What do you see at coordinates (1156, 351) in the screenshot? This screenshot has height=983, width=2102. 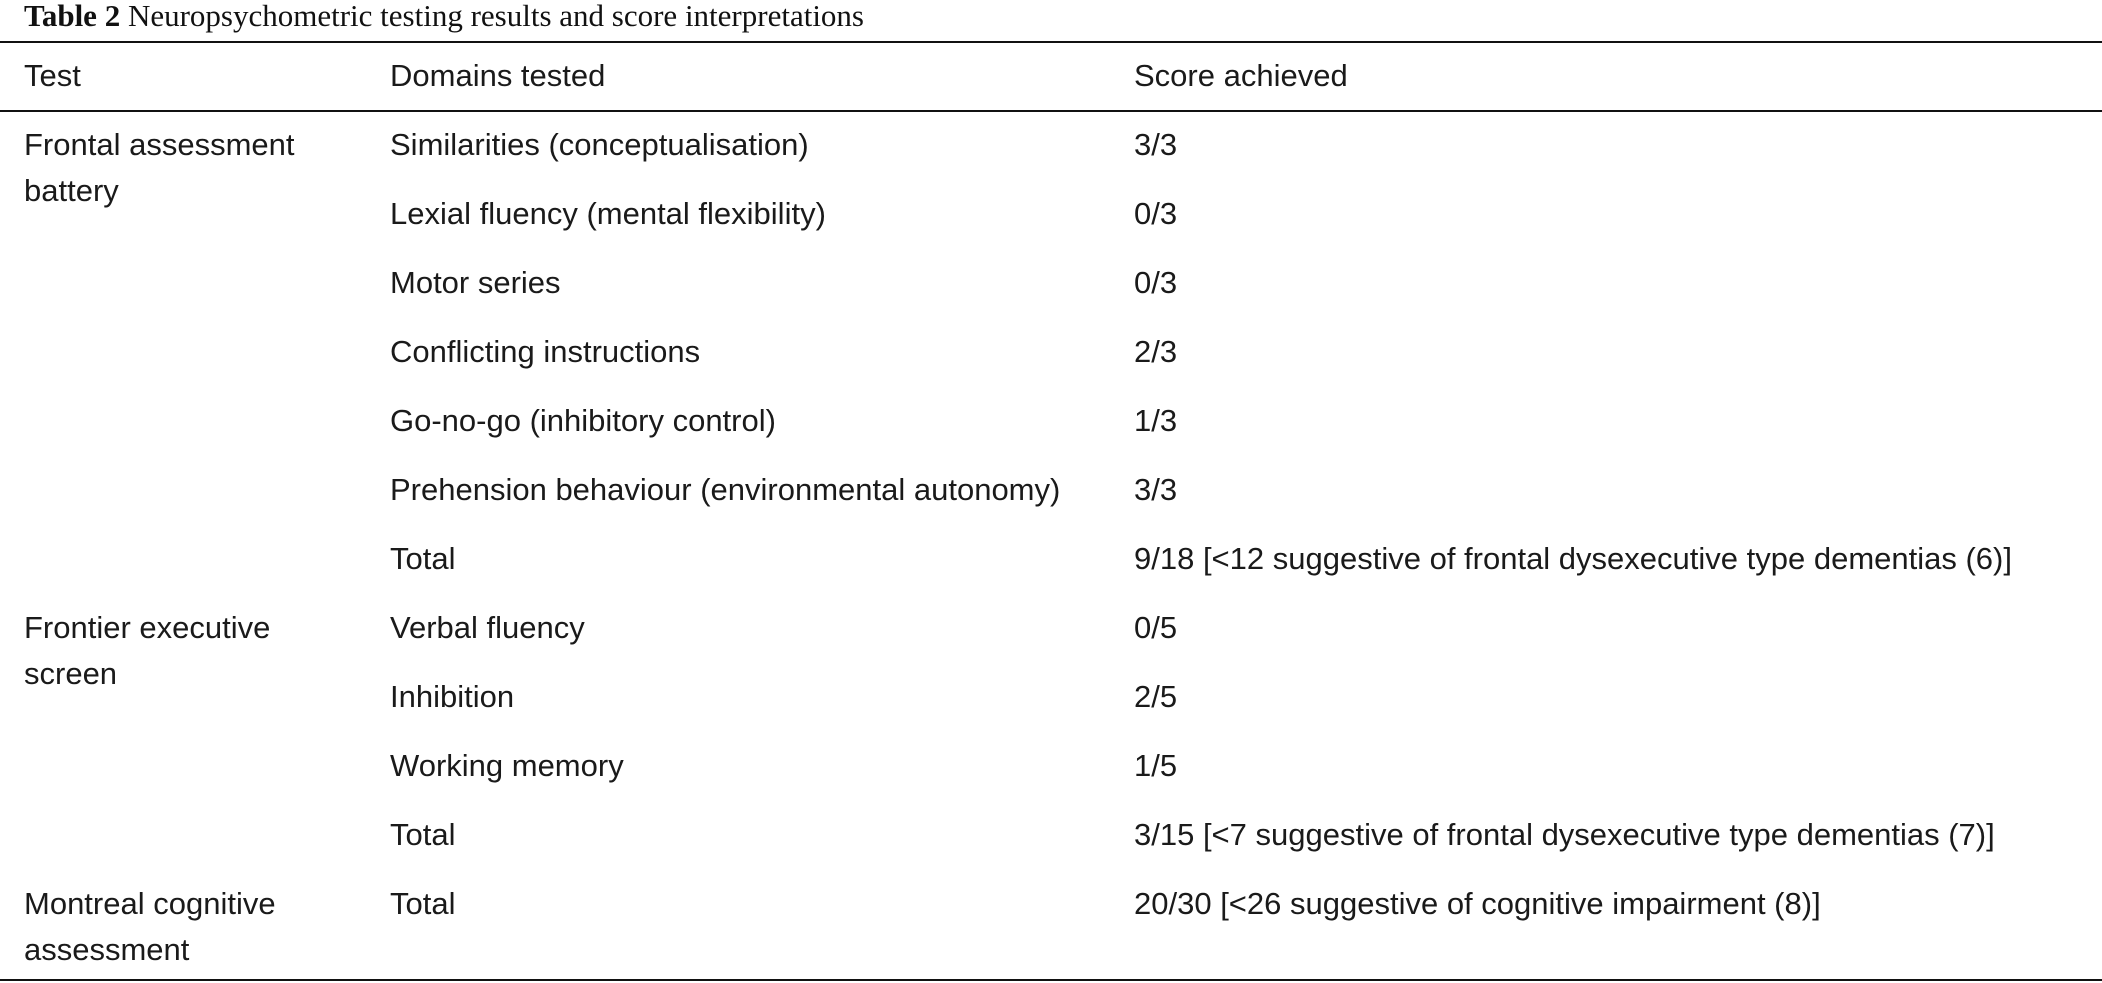 I see `score-cell: 2/3` at bounding box center [1156, 351].